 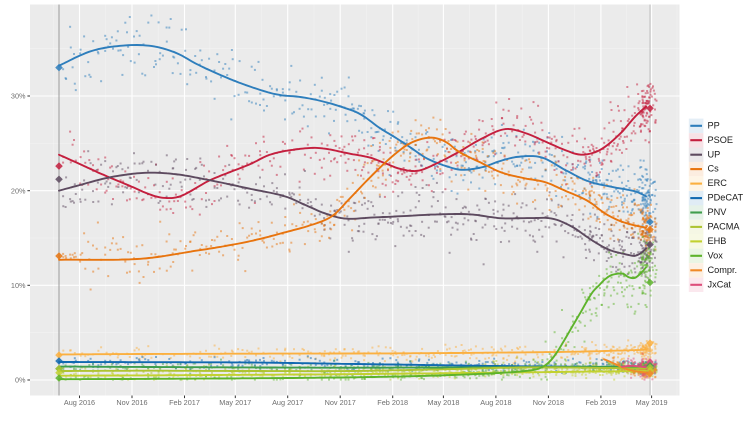 I want to click on svg-text: Feb 2019, so click(x=600, y=402).